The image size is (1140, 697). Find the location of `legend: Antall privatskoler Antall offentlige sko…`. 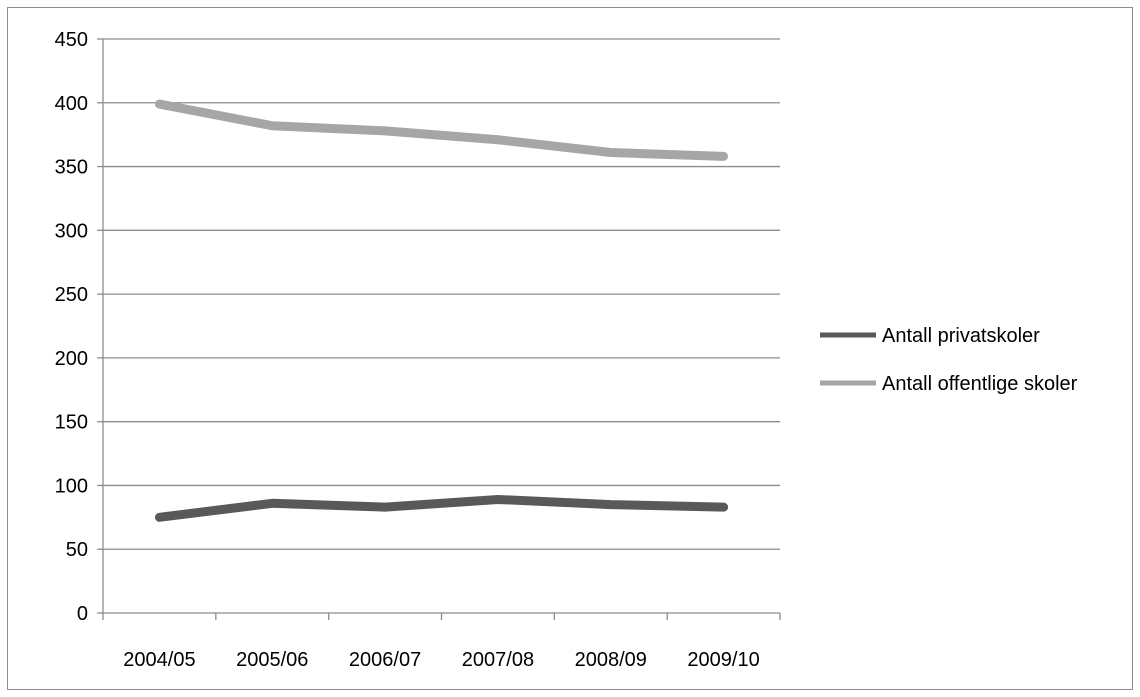

legend: Antall privatskoler Antall offentlige sko… is located at coordinates (949, 360).